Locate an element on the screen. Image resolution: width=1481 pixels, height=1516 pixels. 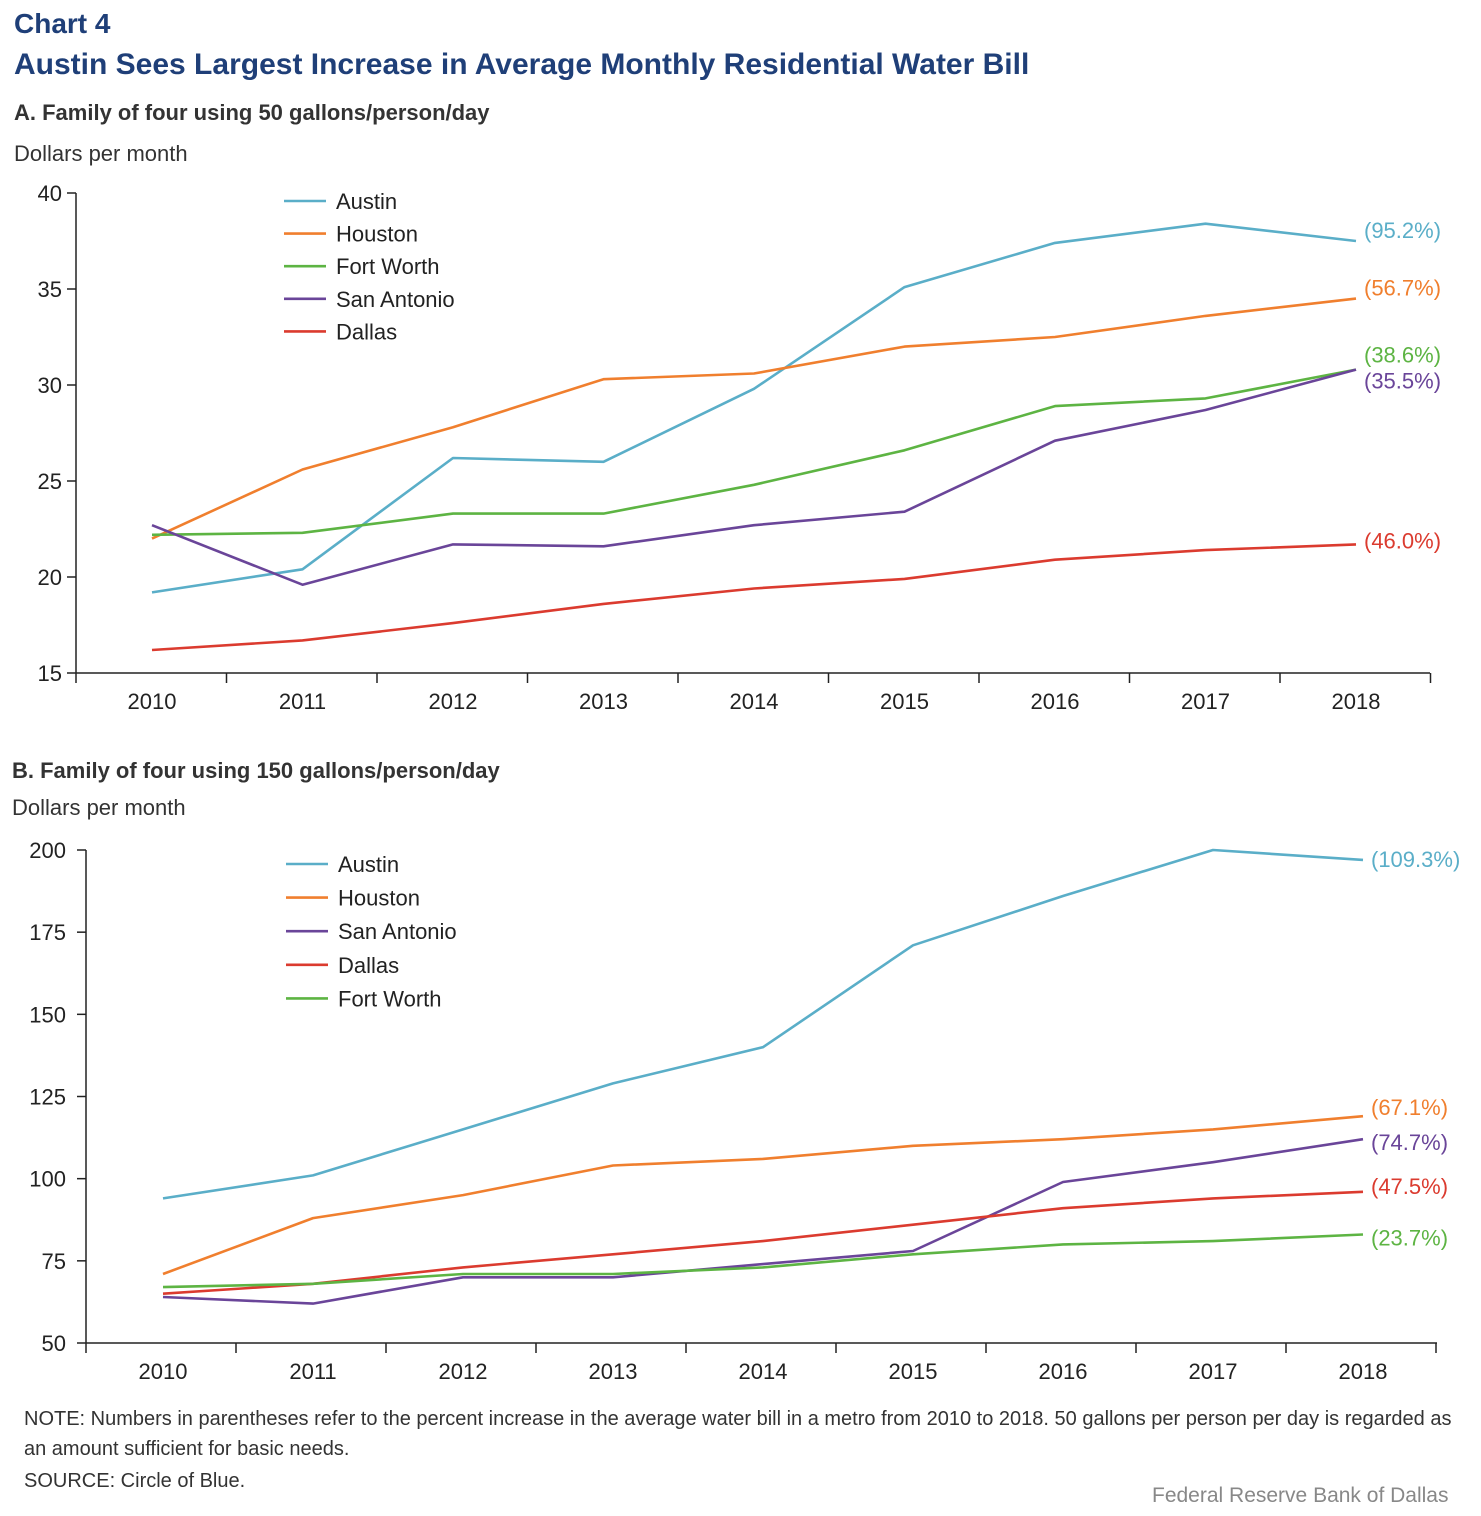
y-tick-label: 30 is located at coordinates (50, 385).